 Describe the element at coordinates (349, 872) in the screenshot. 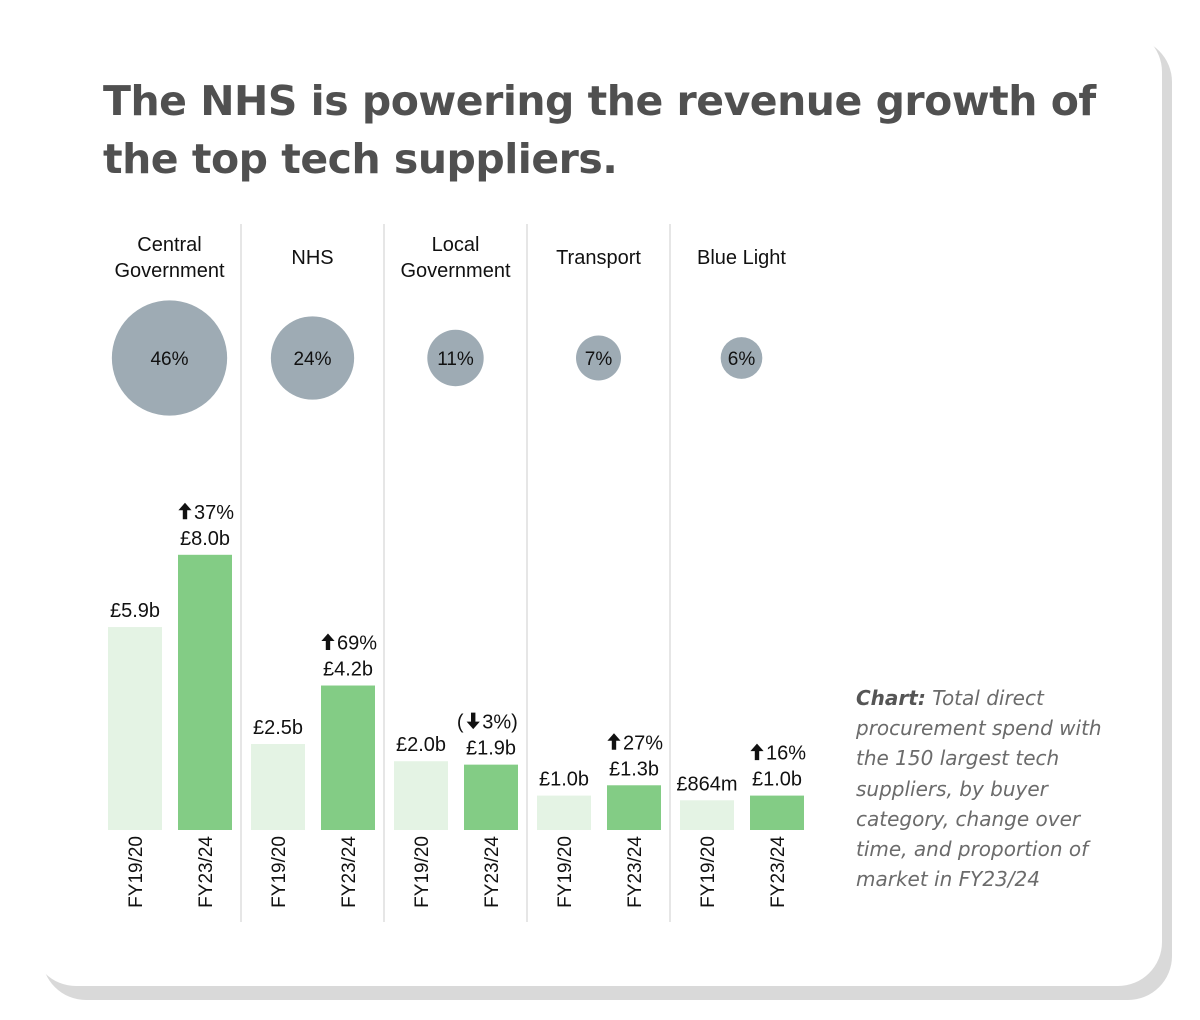

I see `tick-label-nhs-fy23-24: FY23/24` at that location.